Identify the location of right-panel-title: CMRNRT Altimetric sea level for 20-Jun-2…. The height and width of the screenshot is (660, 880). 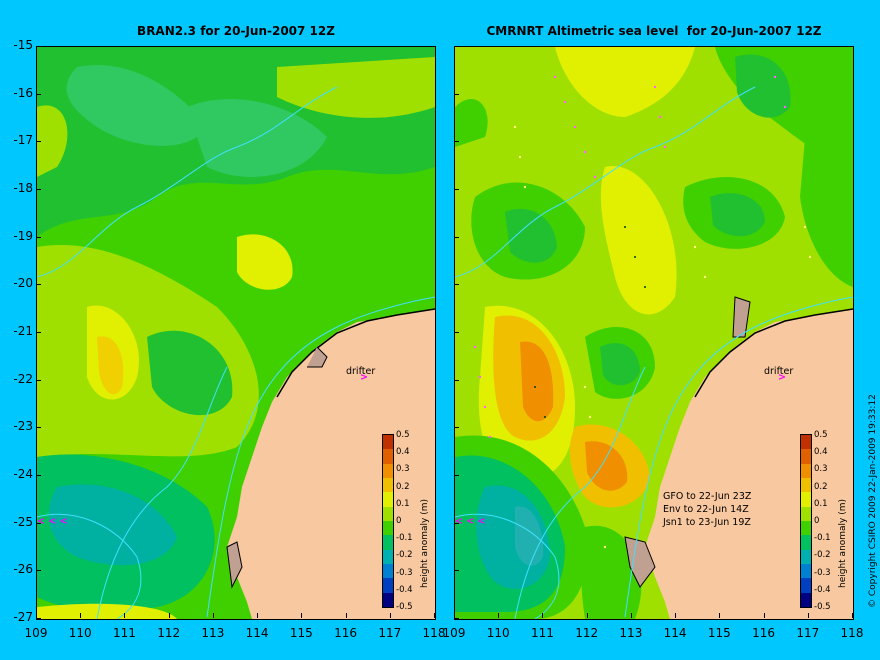
(654, 31).